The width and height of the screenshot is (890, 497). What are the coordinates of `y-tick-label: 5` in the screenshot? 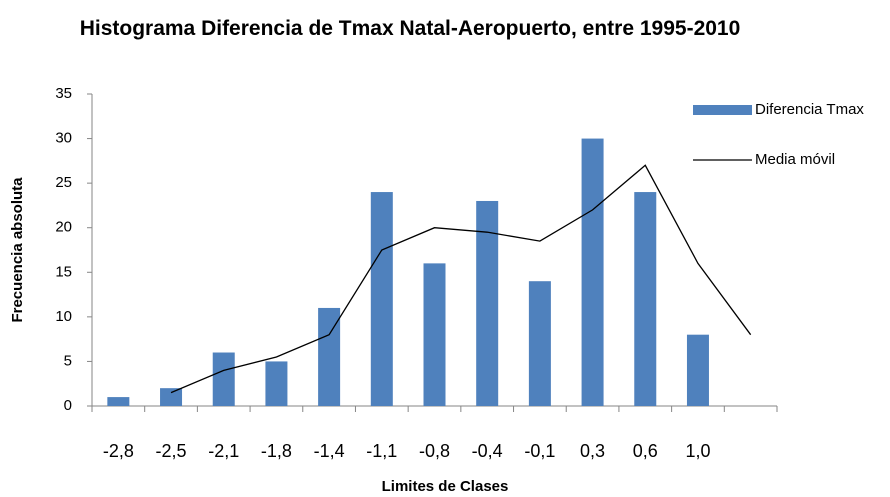 It's located at (68, 360).